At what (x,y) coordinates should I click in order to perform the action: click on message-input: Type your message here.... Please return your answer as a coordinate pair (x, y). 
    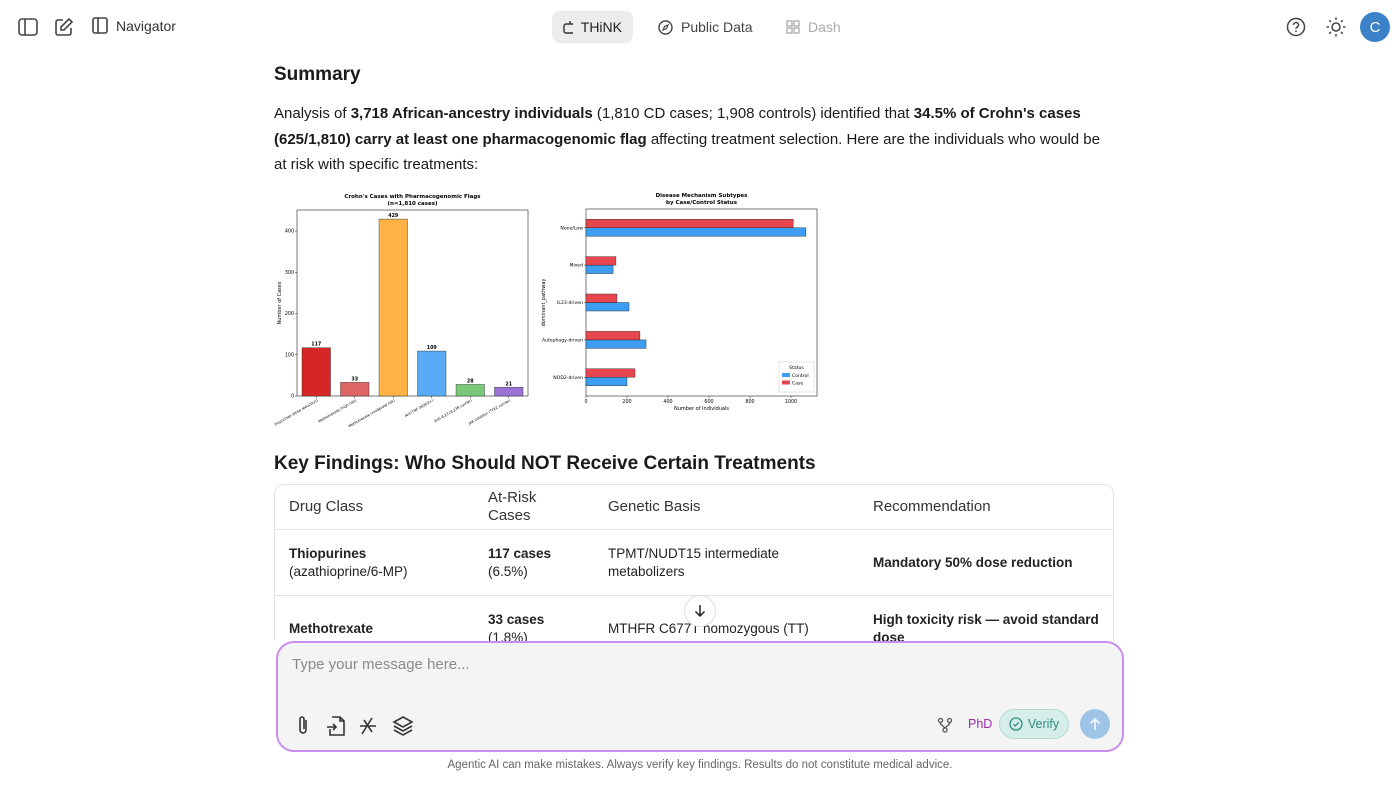
    Looking at the image, I should click on (381, 664).